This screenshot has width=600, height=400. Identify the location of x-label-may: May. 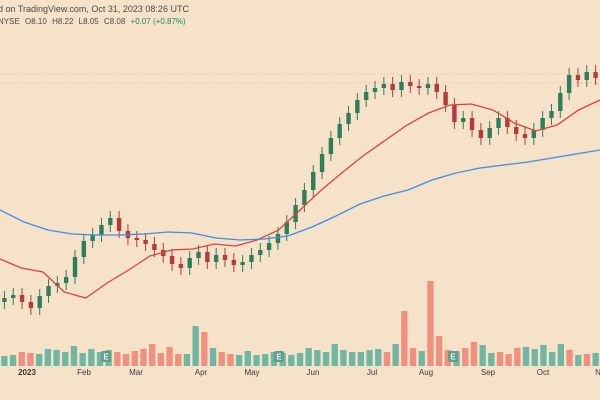
(252, 372).